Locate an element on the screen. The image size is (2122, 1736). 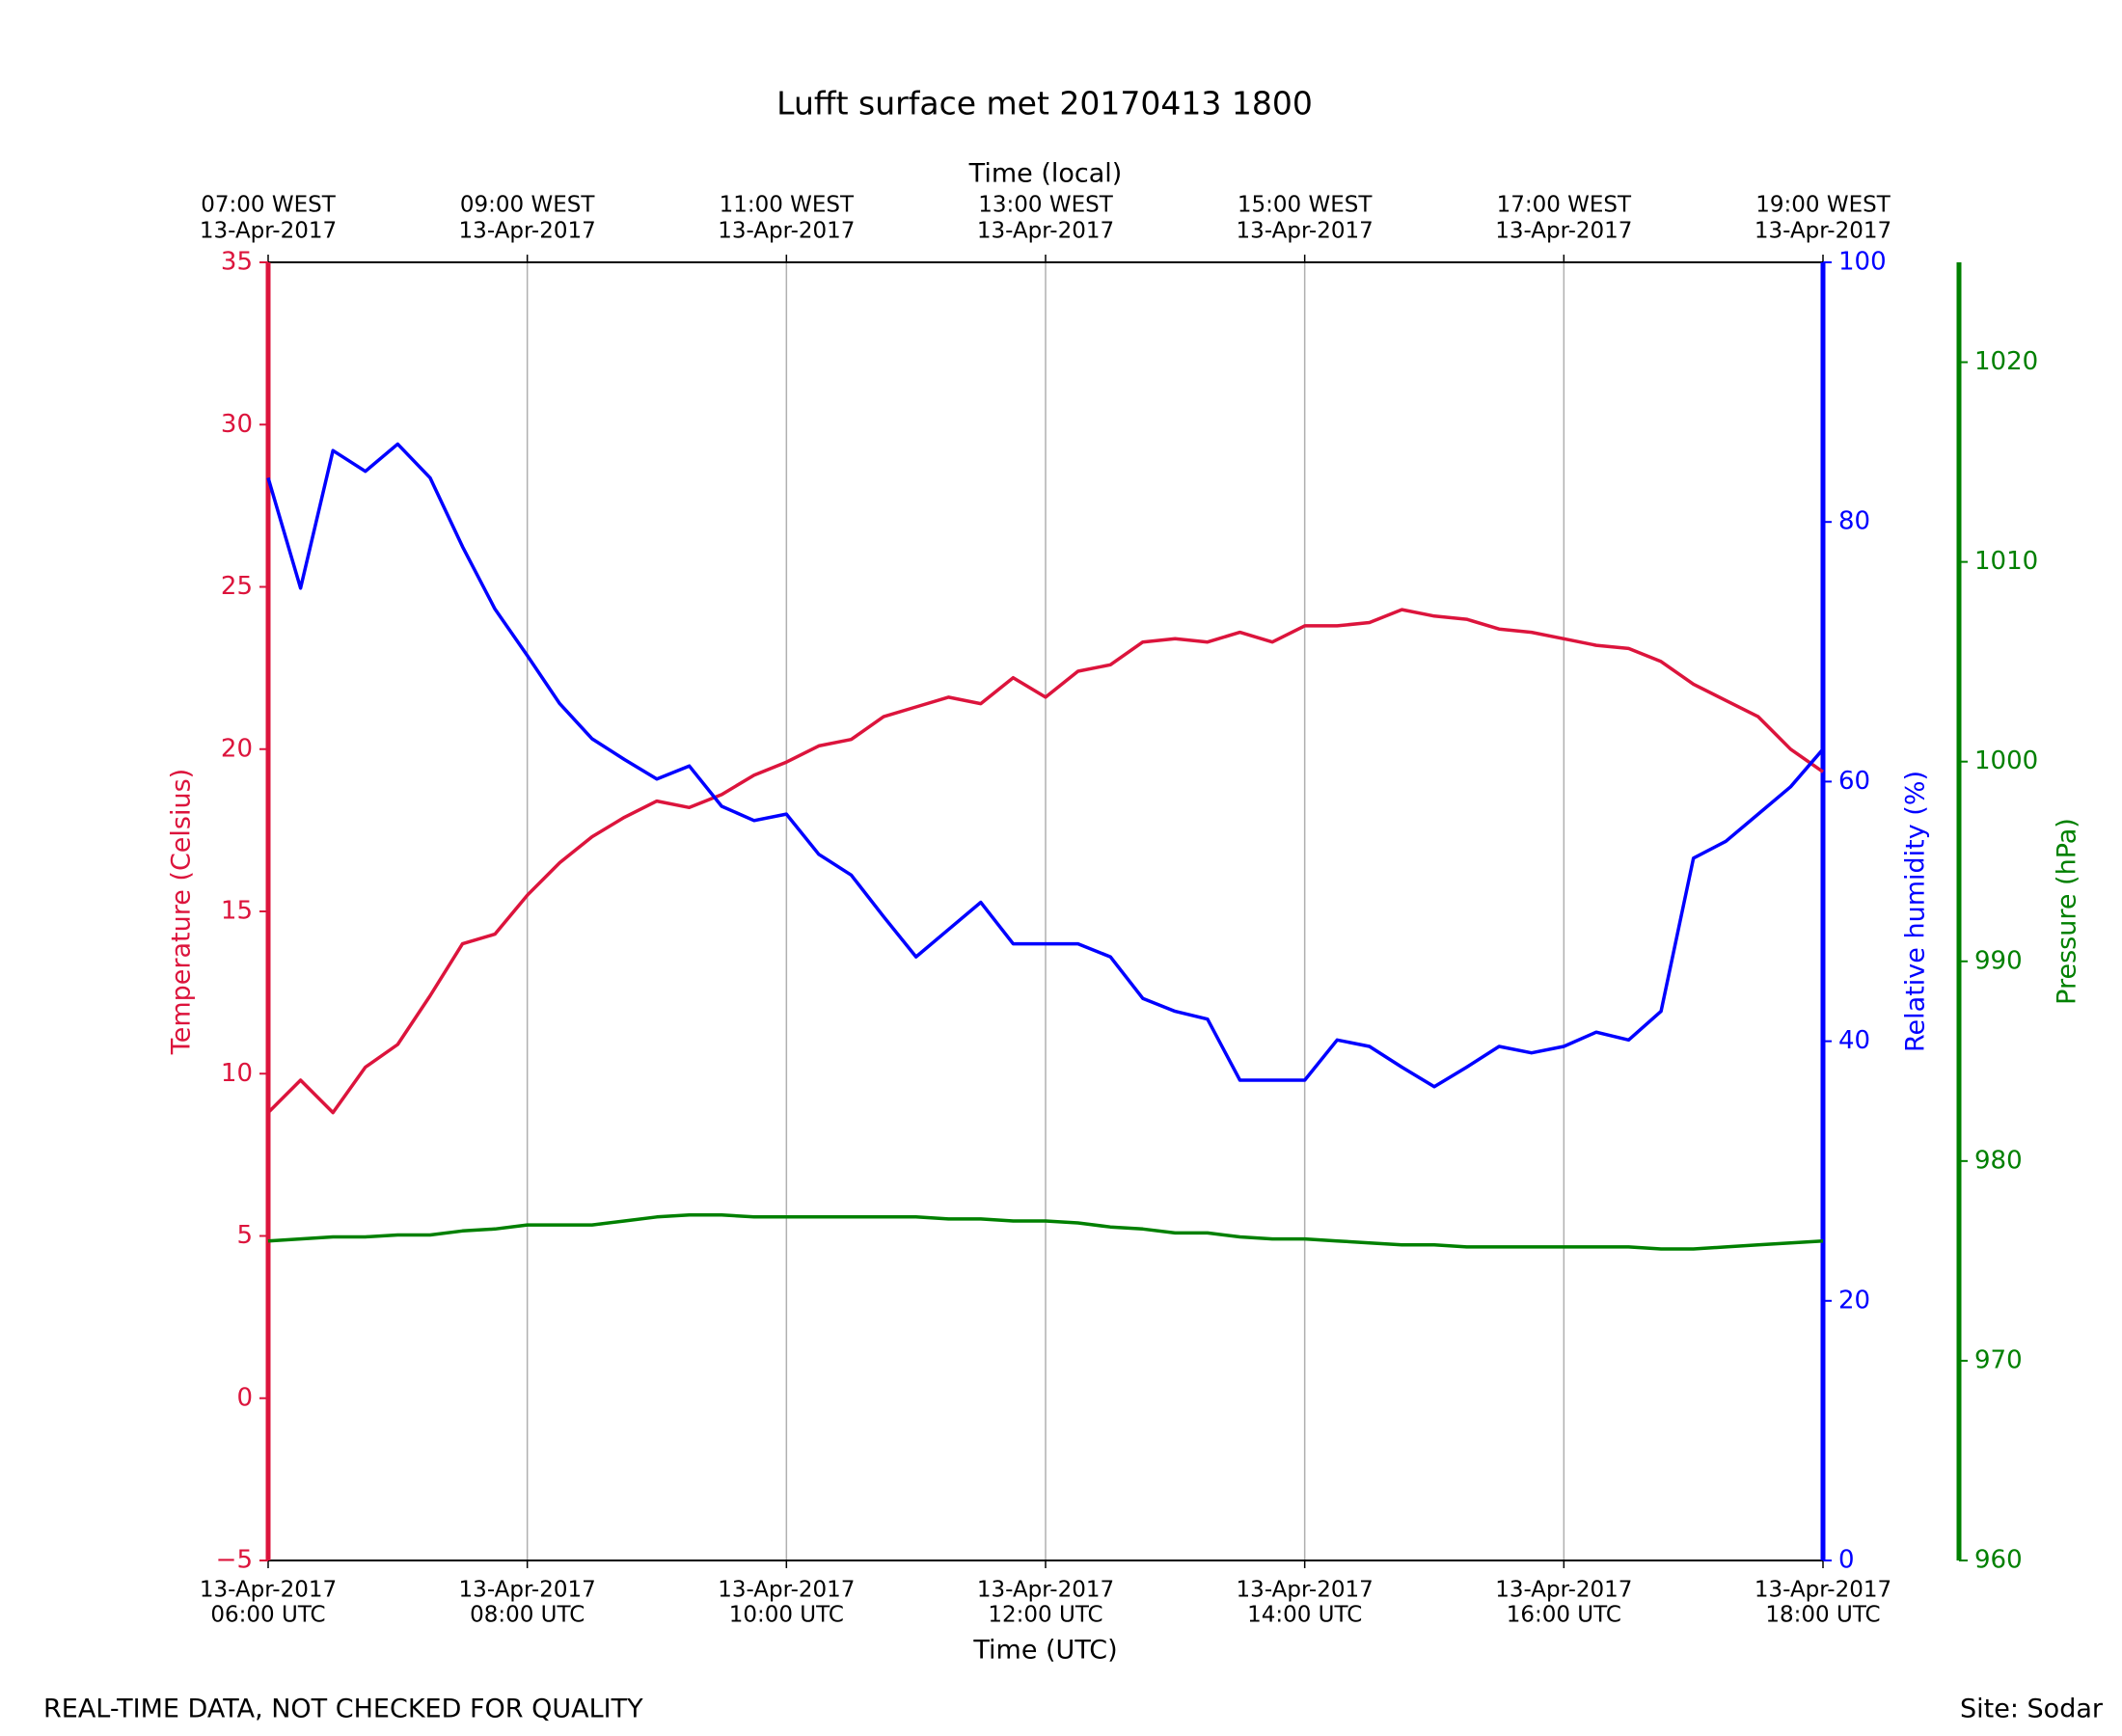
y-tick-label: 30 is located at coordinates (237, 424).